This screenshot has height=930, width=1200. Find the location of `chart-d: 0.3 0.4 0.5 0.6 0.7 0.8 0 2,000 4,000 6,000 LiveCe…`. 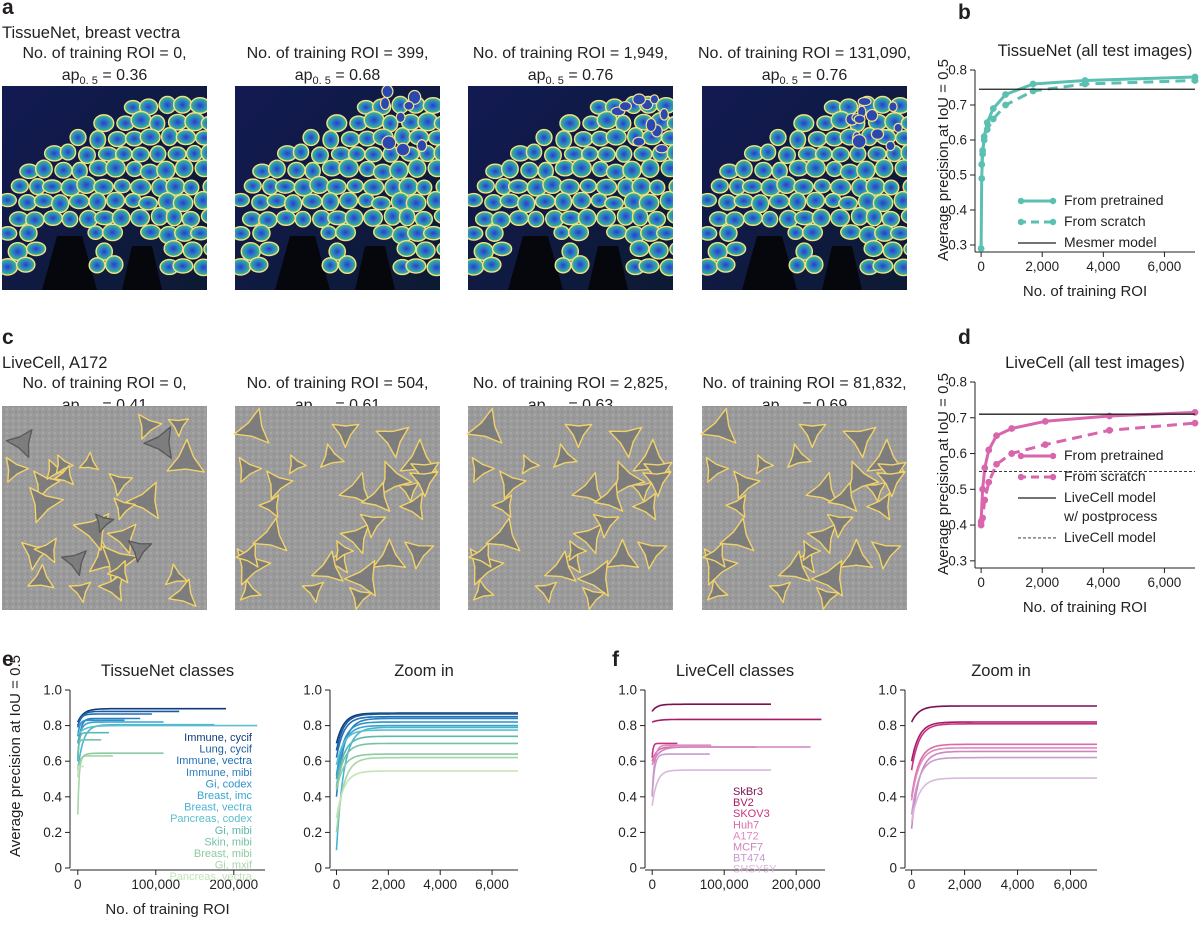

chart-d: 0.3 0.4 0.5 0.6 0.7 0.8 0 2,000 4,000 6,000 LiveCe… is located at coordinates (1067, 485).